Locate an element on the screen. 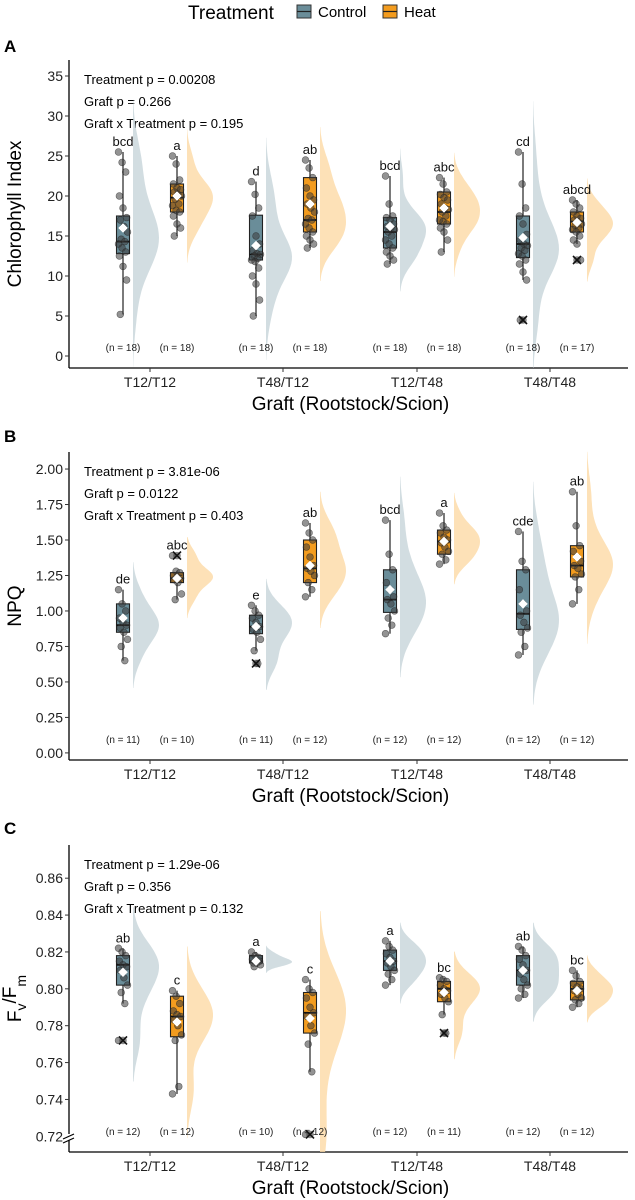  group-t12-t12-heat: a (n = 18) is located at coordinates (186, 241).